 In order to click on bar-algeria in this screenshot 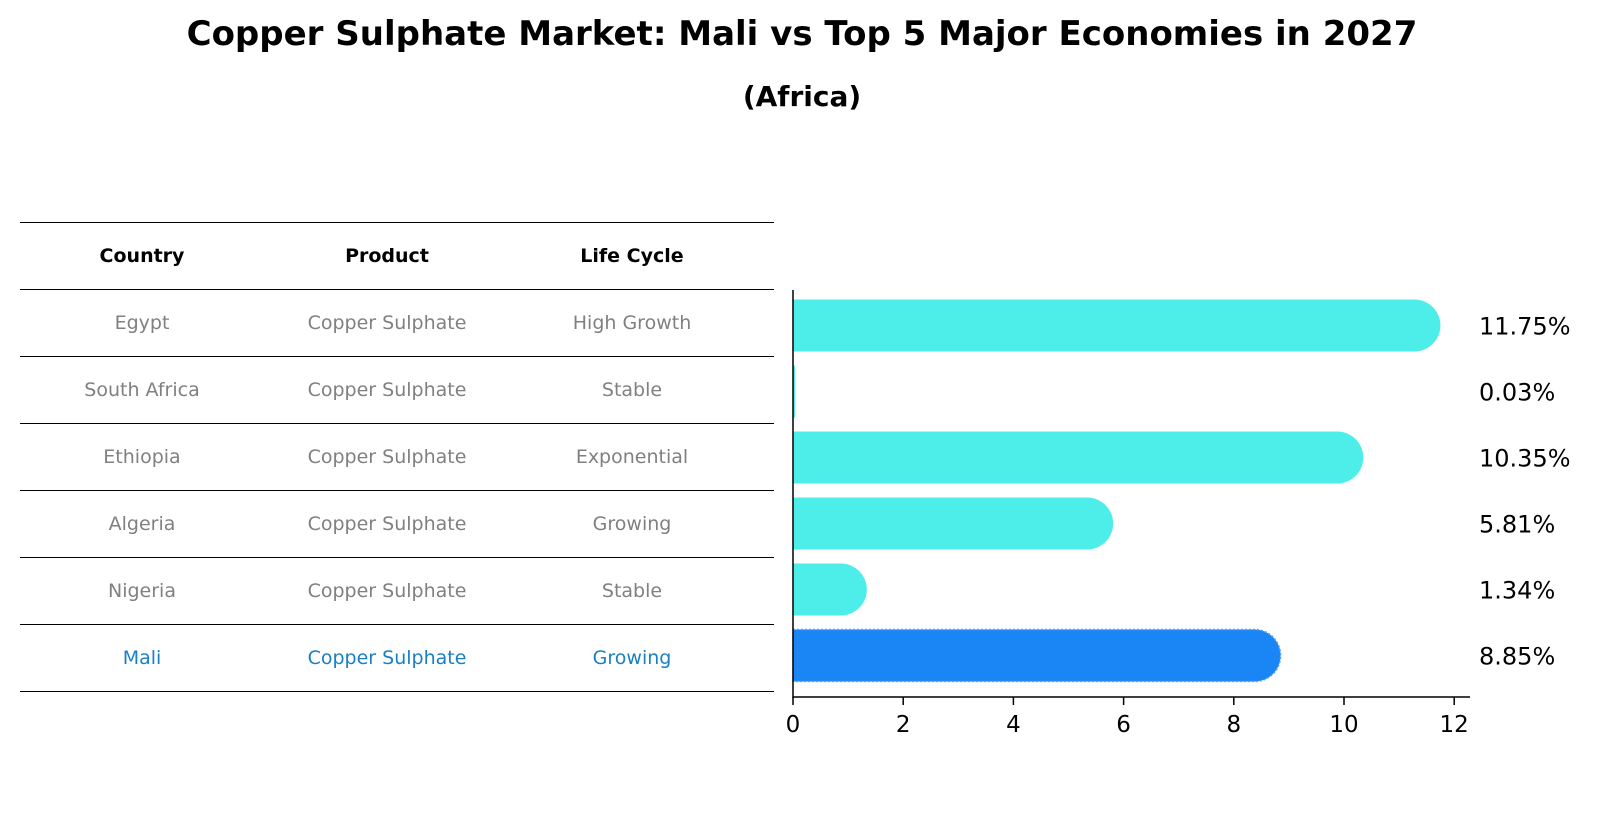, I will do `click(953, 523)`.